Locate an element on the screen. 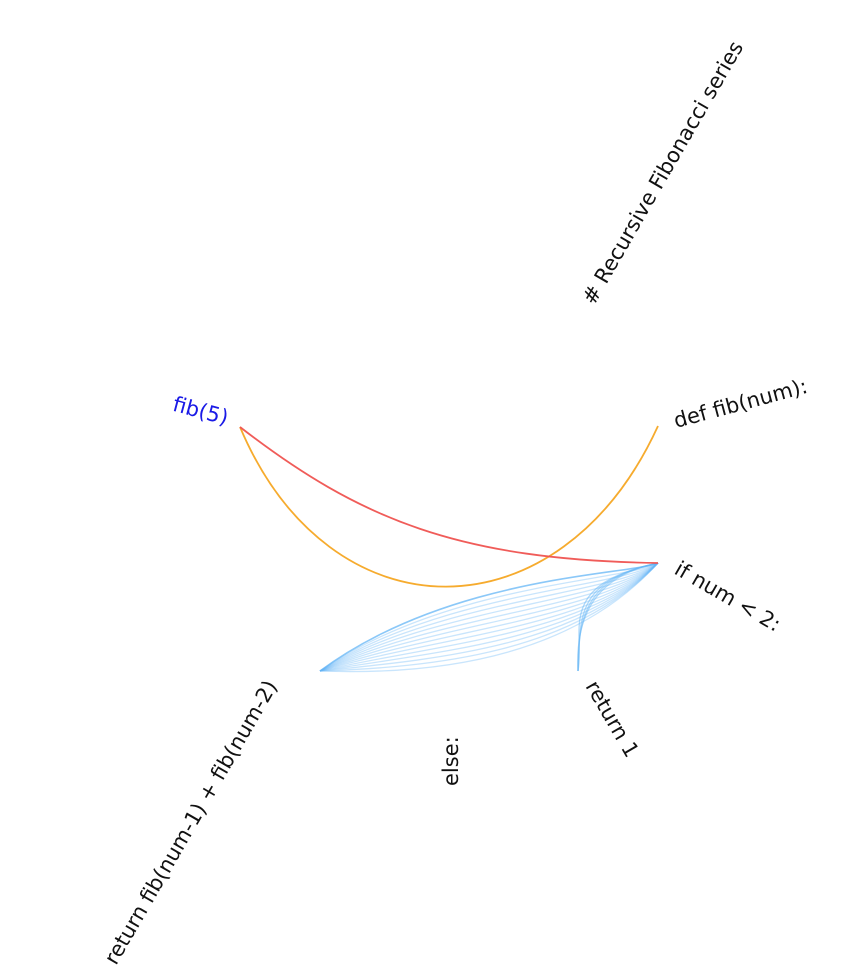 This screenshot has width=857, height=980. node-label-def: def fib(num): is located at coordinates (740, 403).